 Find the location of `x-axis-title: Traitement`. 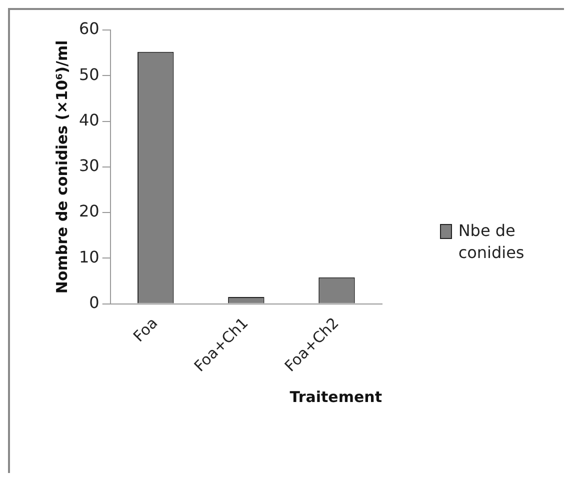

x-axis-title: Traitement is located at coordinates (336, 397).